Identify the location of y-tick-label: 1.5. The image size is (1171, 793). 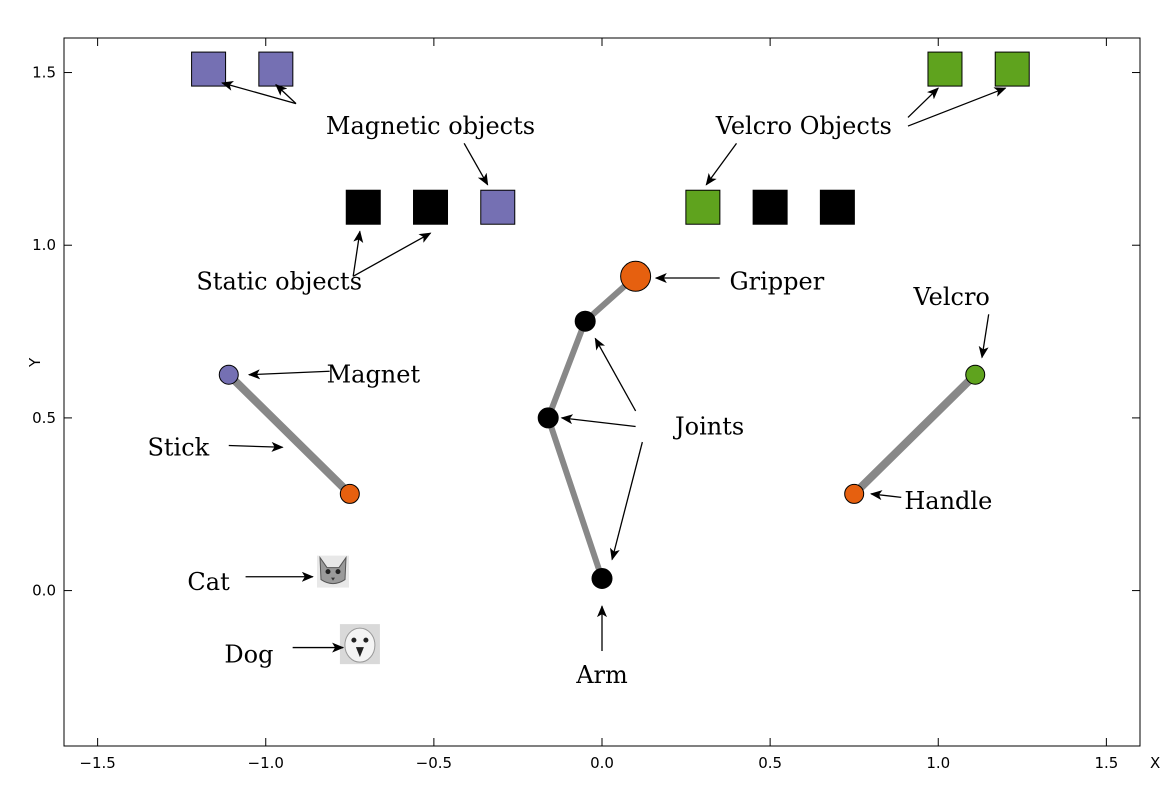
(44, 73).